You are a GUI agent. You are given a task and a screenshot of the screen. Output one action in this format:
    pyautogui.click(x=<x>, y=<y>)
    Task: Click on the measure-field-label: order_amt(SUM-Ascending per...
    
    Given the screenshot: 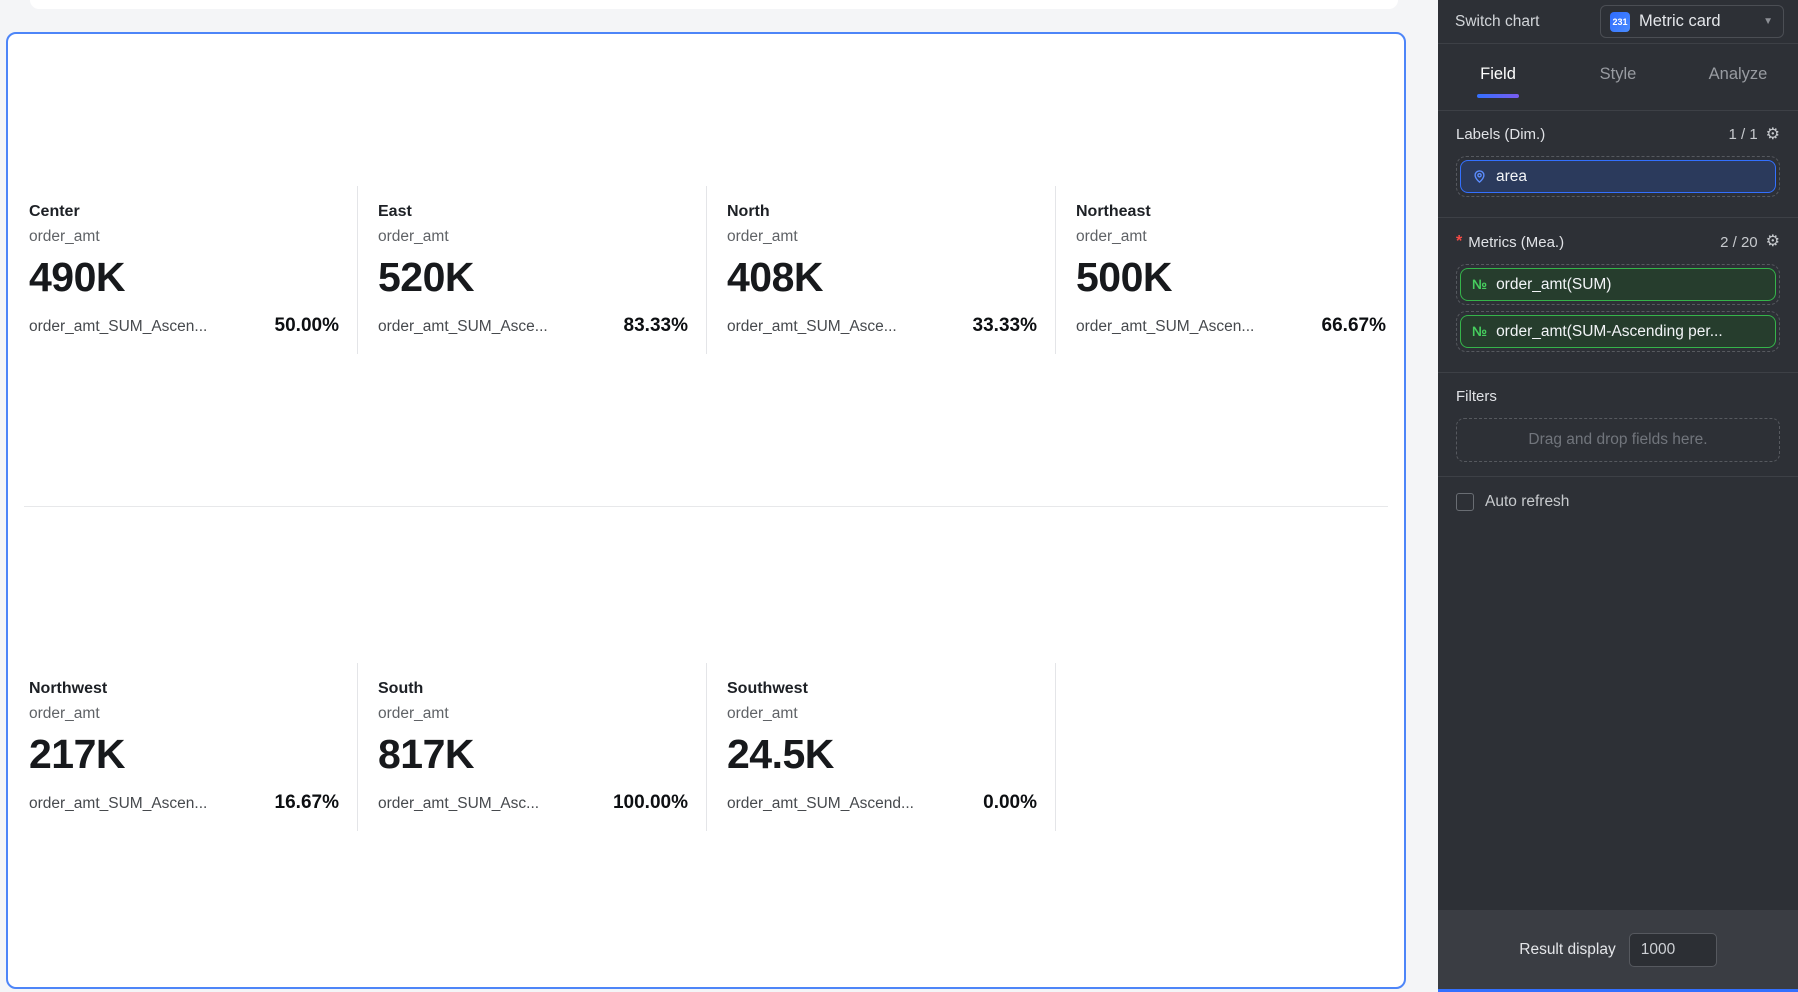 What is the action you would take?
    pyautogui.click(x=1609, y=331)
    